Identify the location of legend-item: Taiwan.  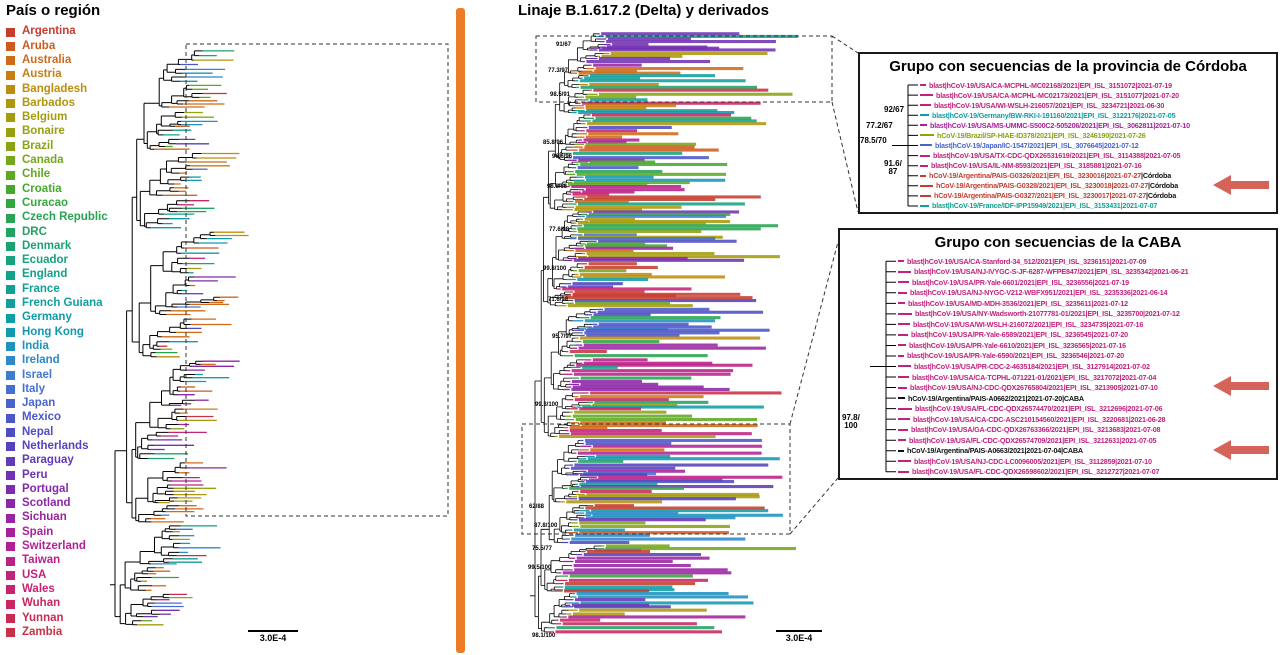
(95, 561).